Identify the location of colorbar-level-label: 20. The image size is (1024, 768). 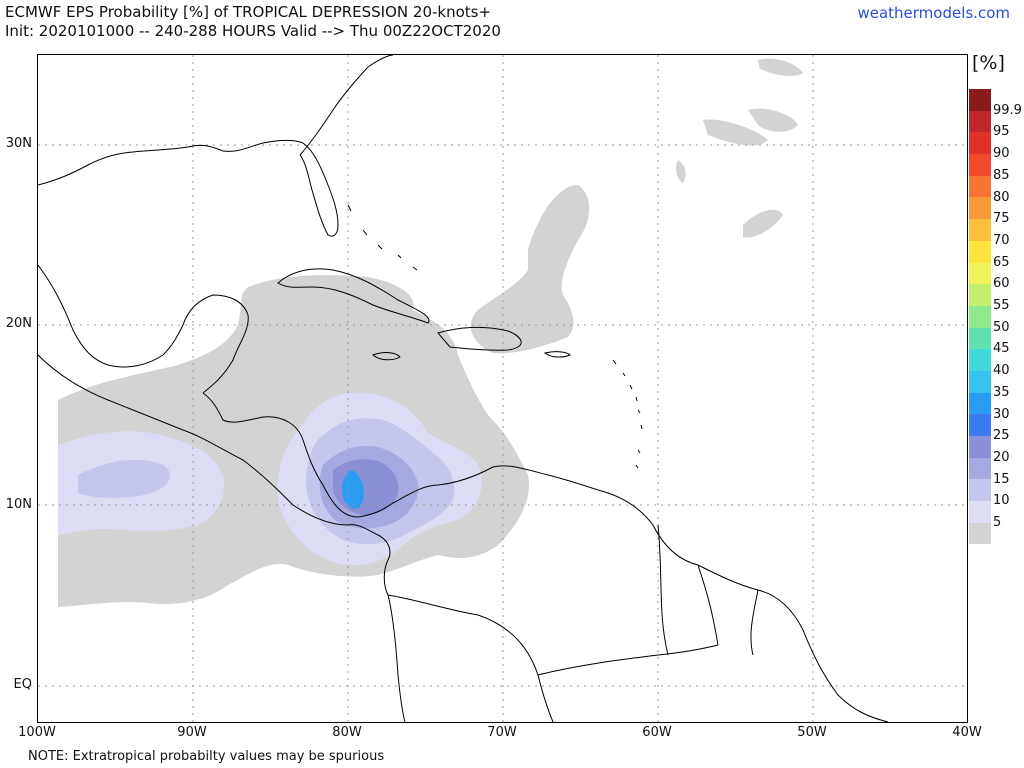
(1001, 457).